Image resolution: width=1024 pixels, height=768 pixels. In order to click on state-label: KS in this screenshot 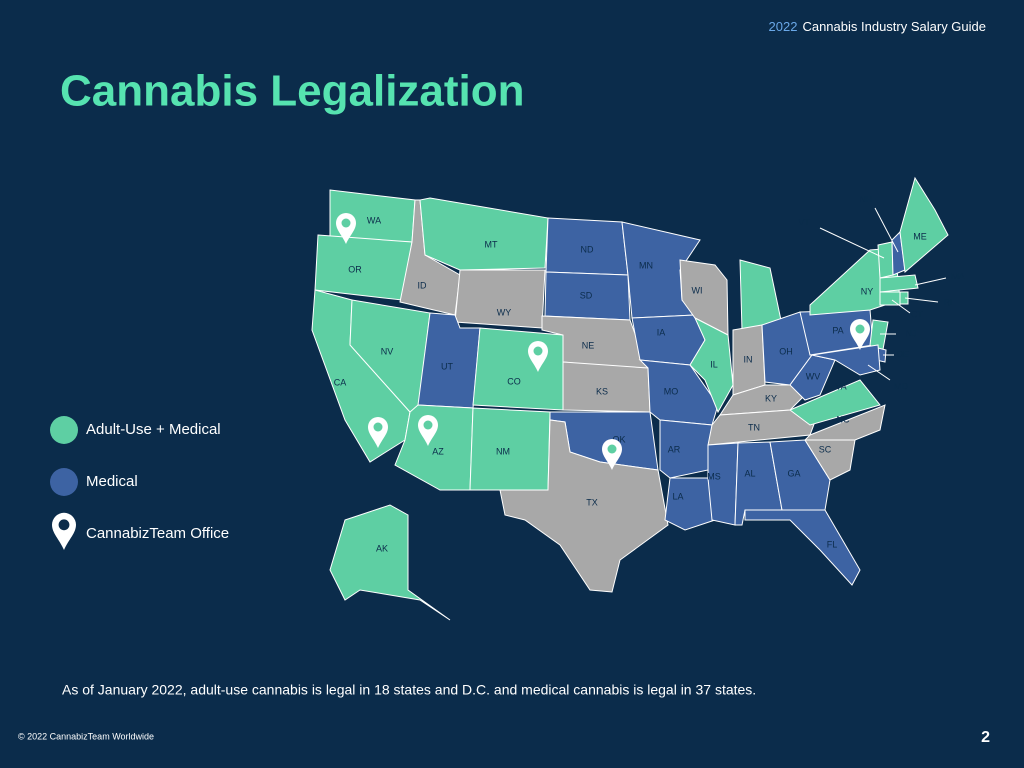, I will do `click(602, 391)`.